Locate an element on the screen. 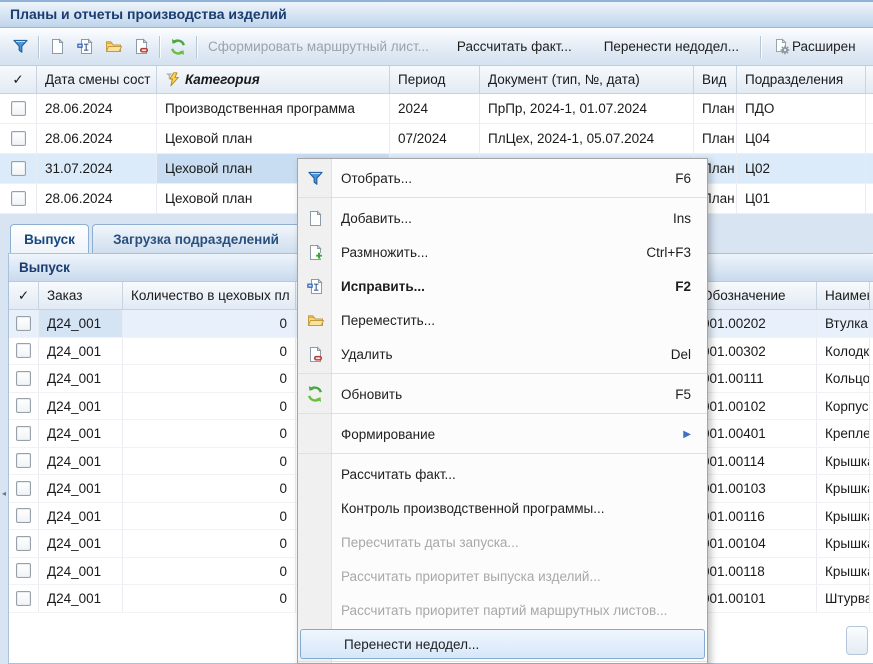  cell-date: 28.06.2024 is located at coordinates (97, 138).